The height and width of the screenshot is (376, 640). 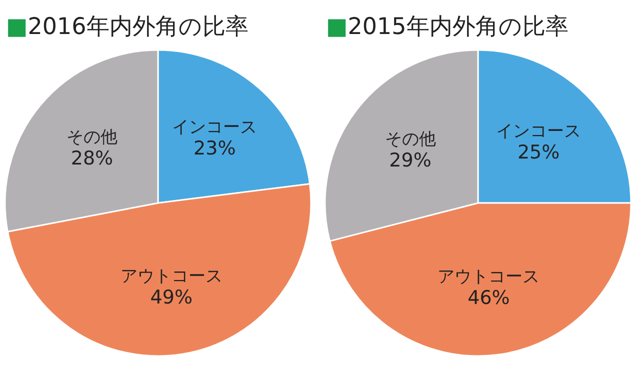 What do you see at coordinates (215, 149) in the screenshot?
I see `data-label: 23%` at bounding box center [215, 149].